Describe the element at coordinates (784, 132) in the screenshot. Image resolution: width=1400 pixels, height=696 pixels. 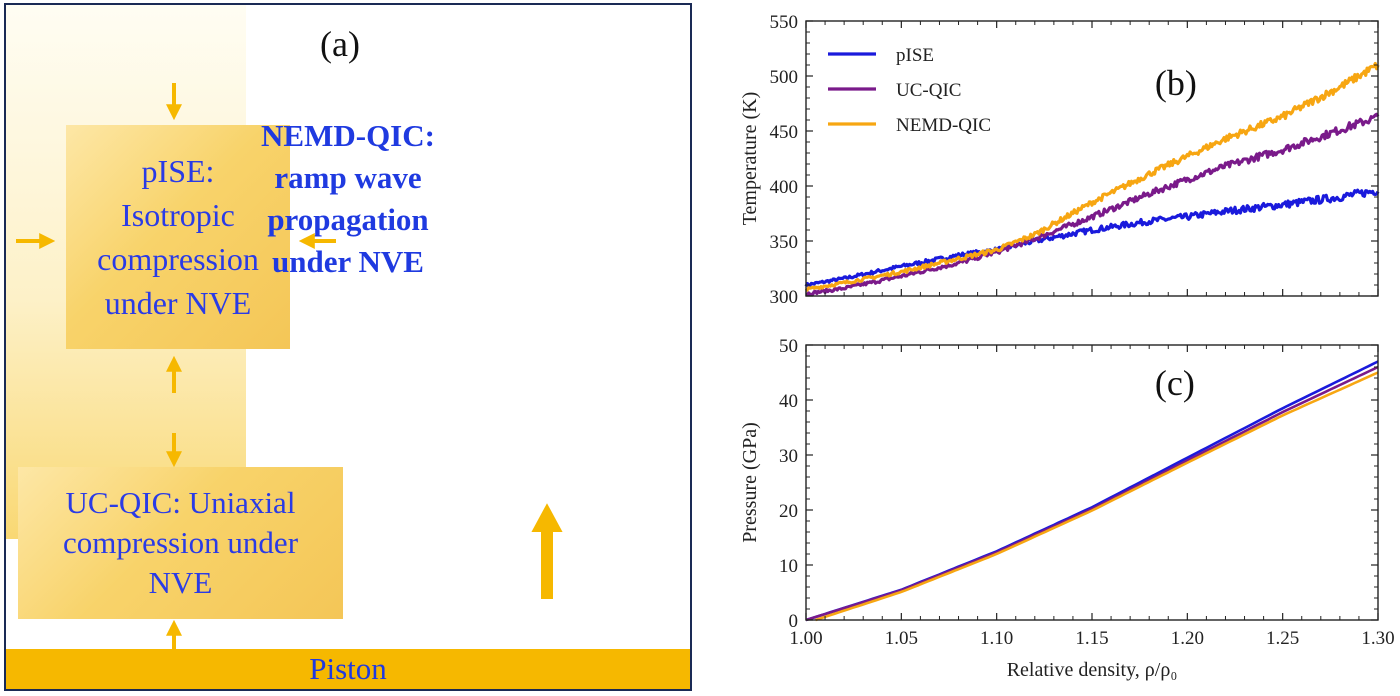
I see `y-tick-label: 450` at that location.